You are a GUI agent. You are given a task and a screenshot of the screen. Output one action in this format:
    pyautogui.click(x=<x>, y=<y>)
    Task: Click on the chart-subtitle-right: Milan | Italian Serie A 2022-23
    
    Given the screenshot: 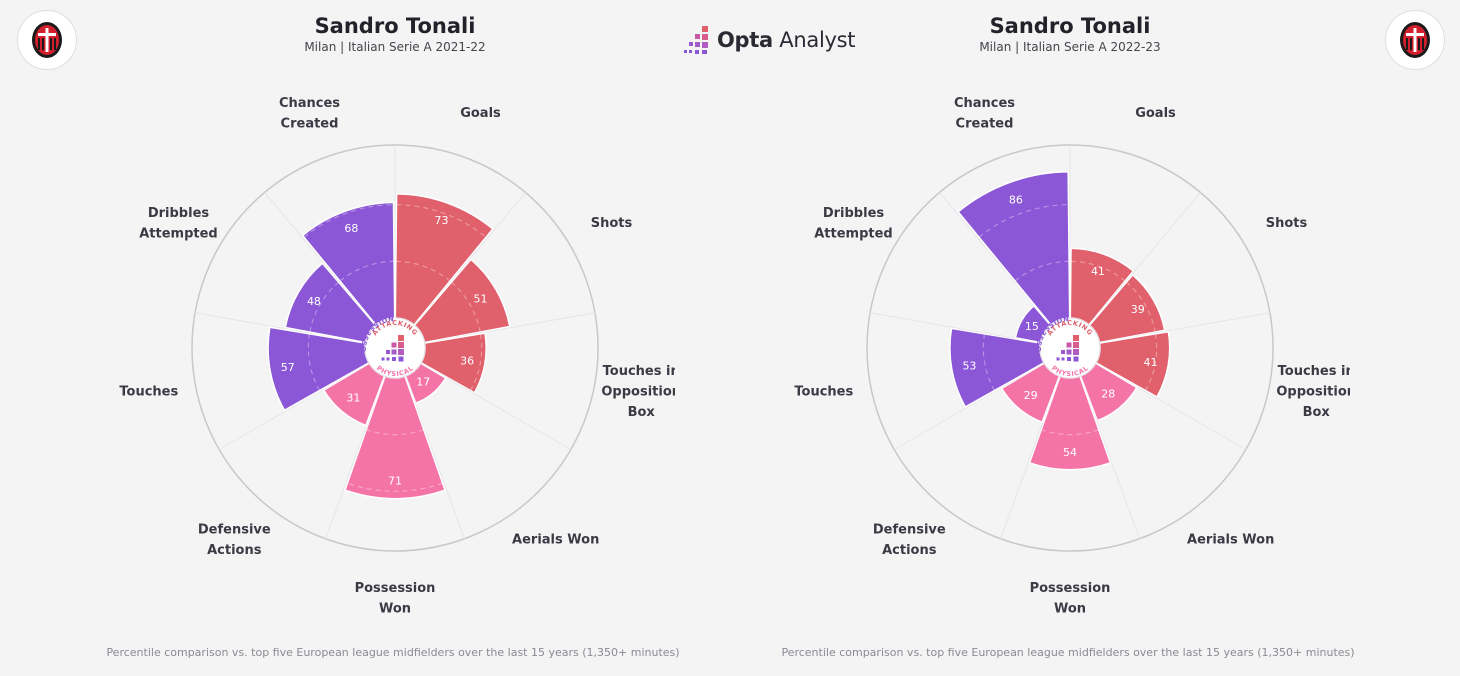 What is the action you would take?
    pyautogui.click(x=1070, y=47)
    